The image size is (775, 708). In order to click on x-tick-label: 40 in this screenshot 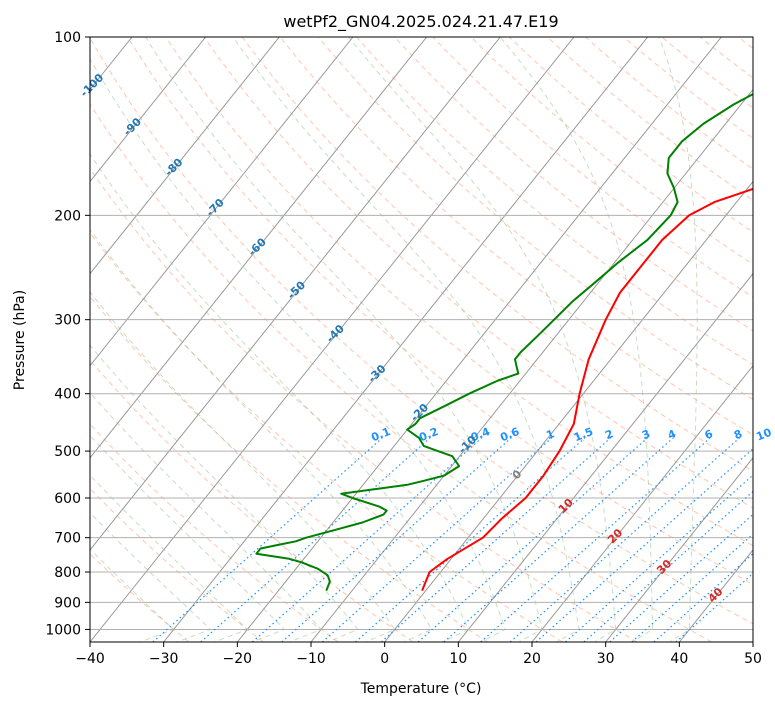, I will do `click(679, 659)`.